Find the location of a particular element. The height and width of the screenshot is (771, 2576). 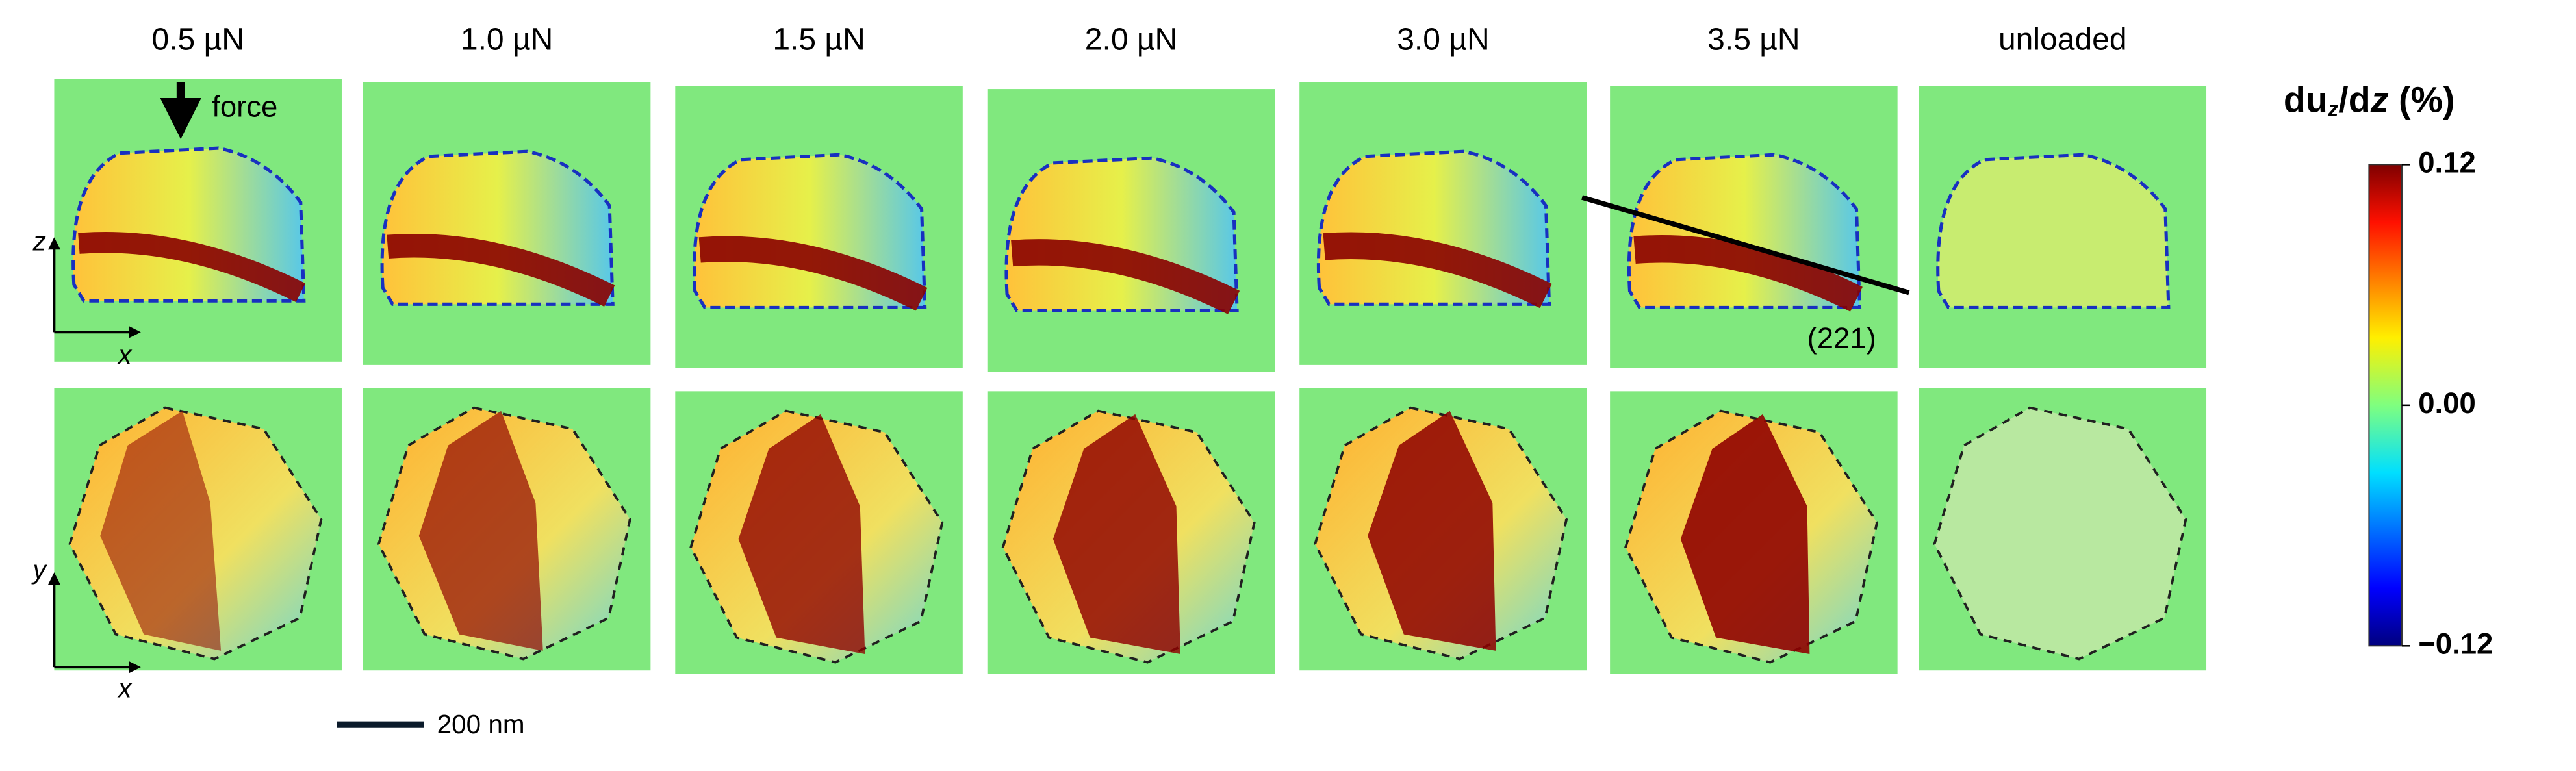

column-label: 1.5 µN is located at coordinates (818, 39).